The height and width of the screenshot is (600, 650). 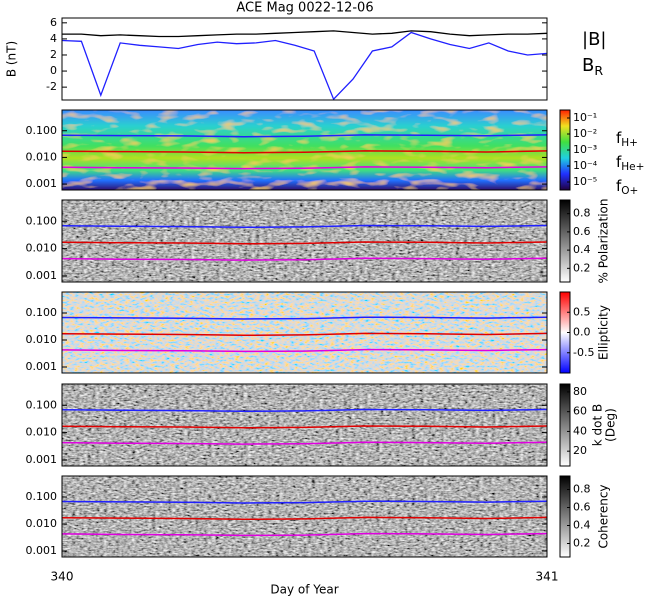 What do you see at coordinates (598, 70) in the screenshot?
I see `legend-subscript: R` at bounding box center [598, 70].